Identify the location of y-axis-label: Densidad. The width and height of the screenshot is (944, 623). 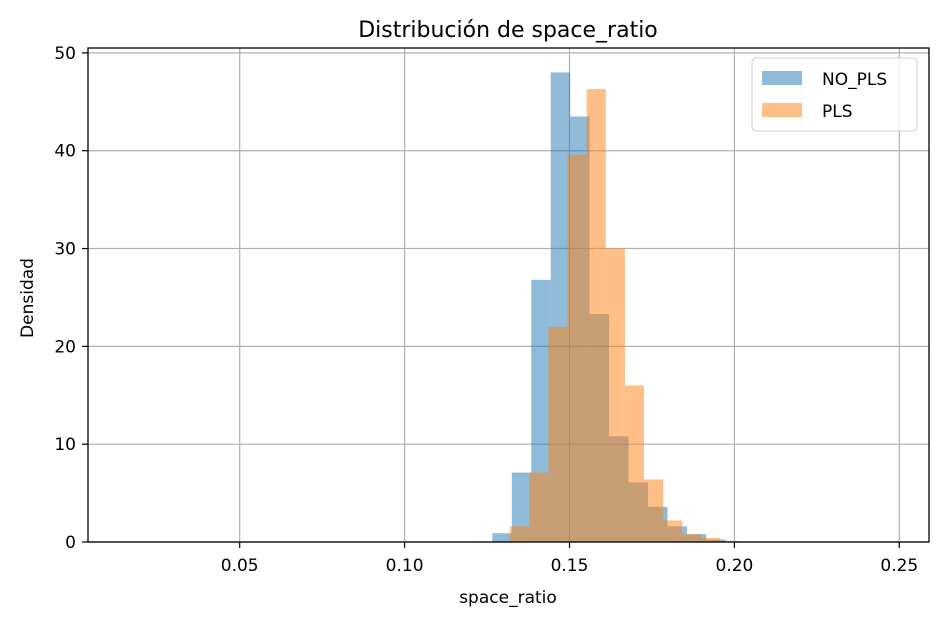
(28, 298).